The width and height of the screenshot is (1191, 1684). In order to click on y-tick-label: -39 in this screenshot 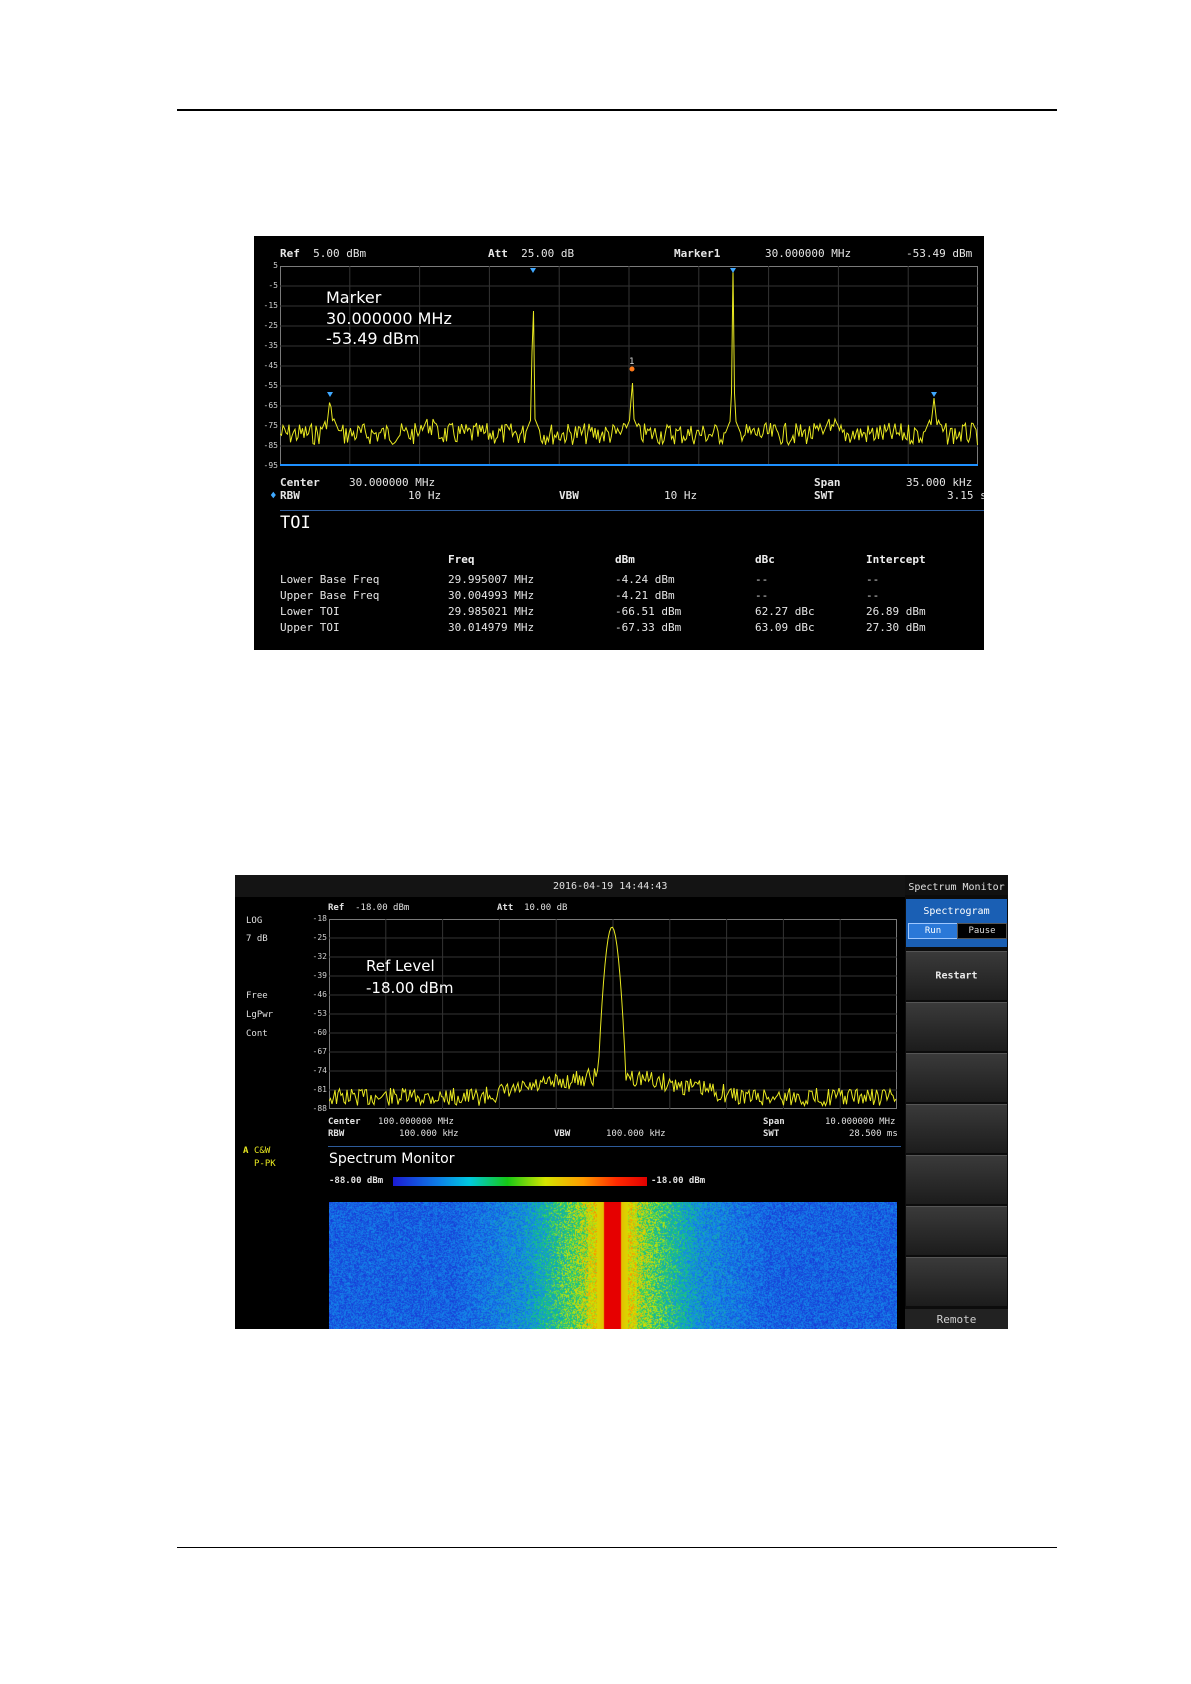, I will do `click(319, 975)`.